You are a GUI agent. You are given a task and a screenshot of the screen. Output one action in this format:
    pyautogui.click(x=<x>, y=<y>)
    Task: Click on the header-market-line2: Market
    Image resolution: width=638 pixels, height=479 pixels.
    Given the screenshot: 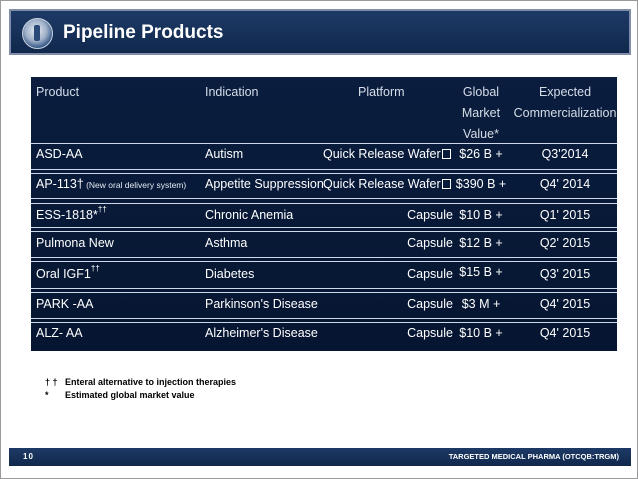 What is the action you would take?
    pyautogui.click(x=481, y=113)
    